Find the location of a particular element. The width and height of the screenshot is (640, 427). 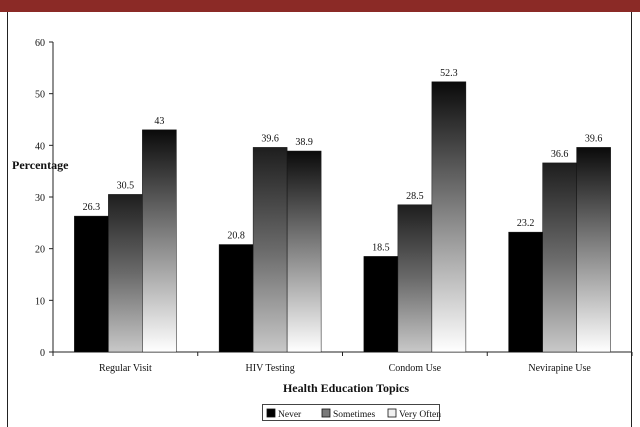

y-tick-label: 40 is located at coordinates (40, 146).